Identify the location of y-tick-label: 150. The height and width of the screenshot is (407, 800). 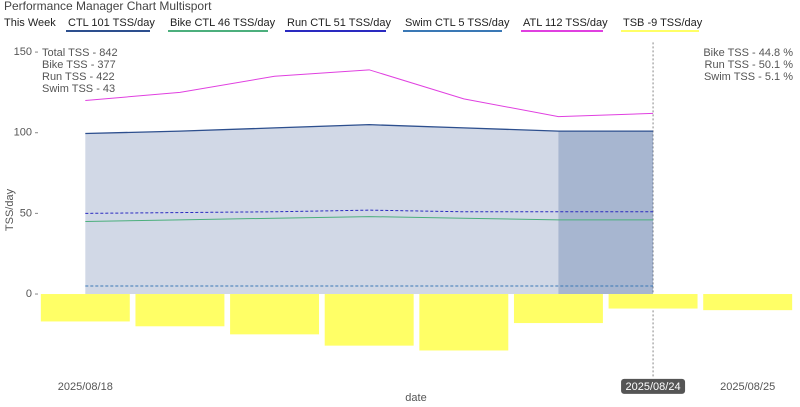
(23, 52).